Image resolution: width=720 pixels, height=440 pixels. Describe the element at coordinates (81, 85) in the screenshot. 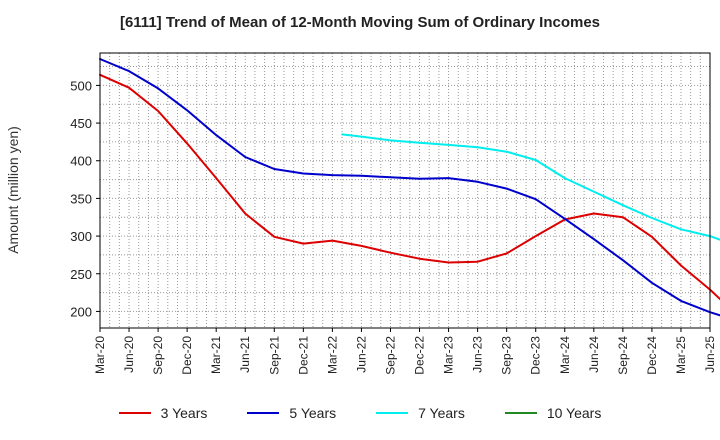

I see `y-tick-label: 500` at that location.